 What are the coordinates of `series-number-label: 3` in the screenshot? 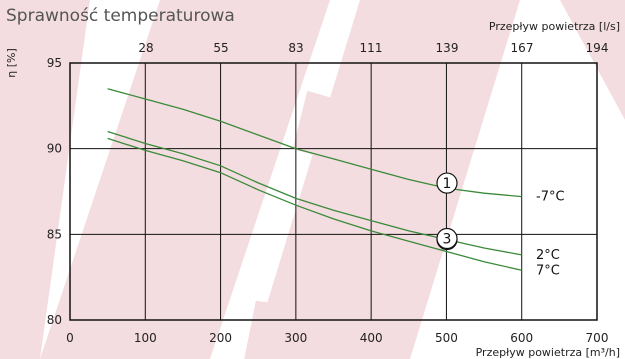 It's located at (447, 239).